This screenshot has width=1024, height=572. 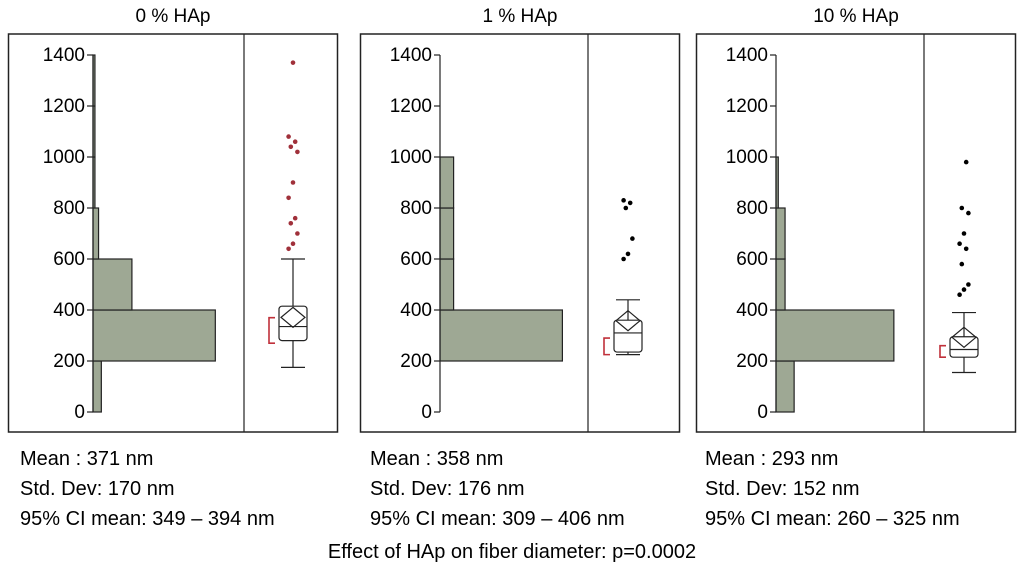 I want to click on ci-mean-text: 95% CI mean: 309 – 406 nm, so click(x=497, y=519).